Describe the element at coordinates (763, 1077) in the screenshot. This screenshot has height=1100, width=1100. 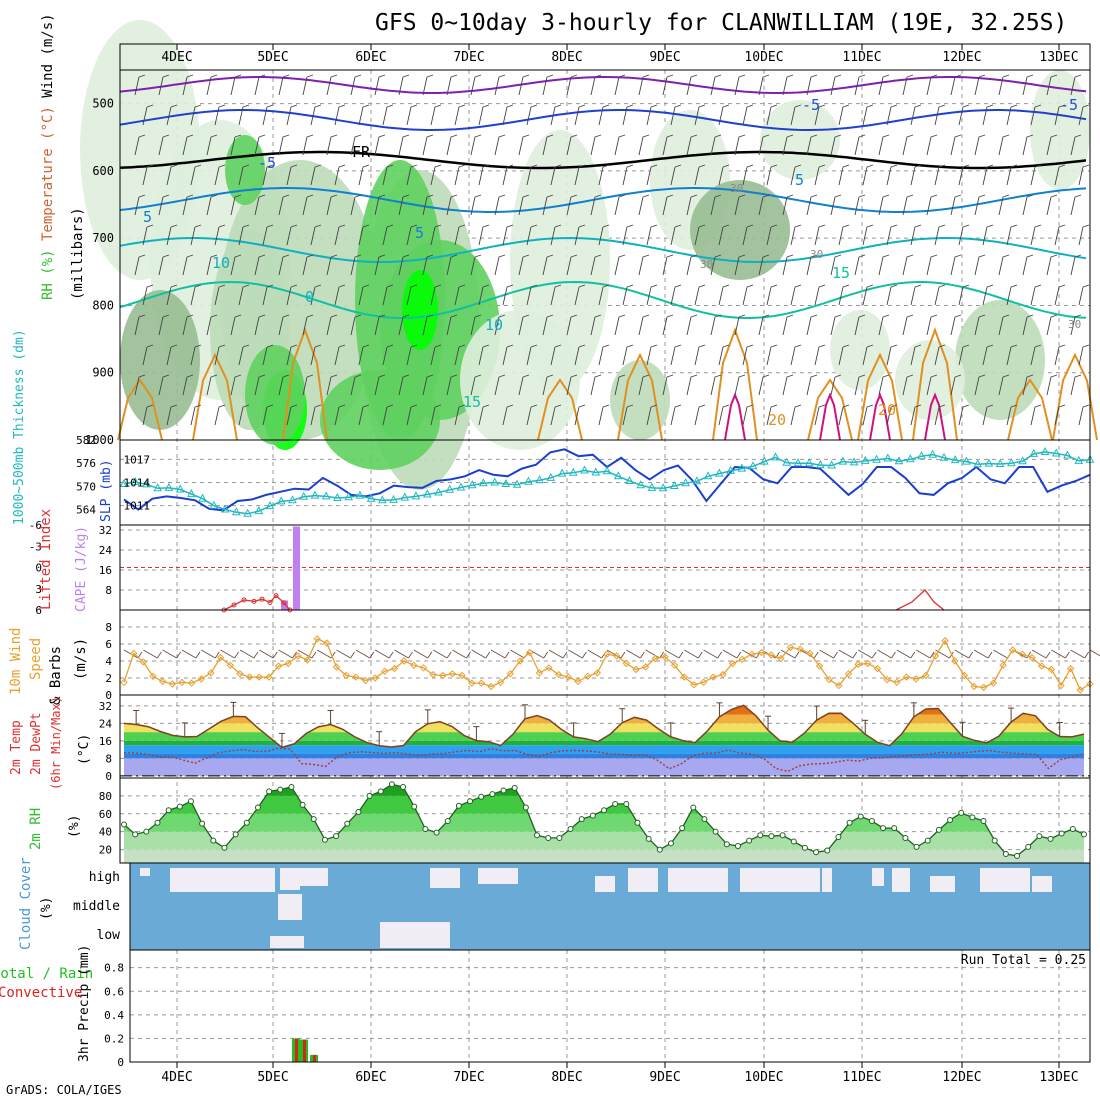
I see `day-label-bottom: 10DEC` at that location.